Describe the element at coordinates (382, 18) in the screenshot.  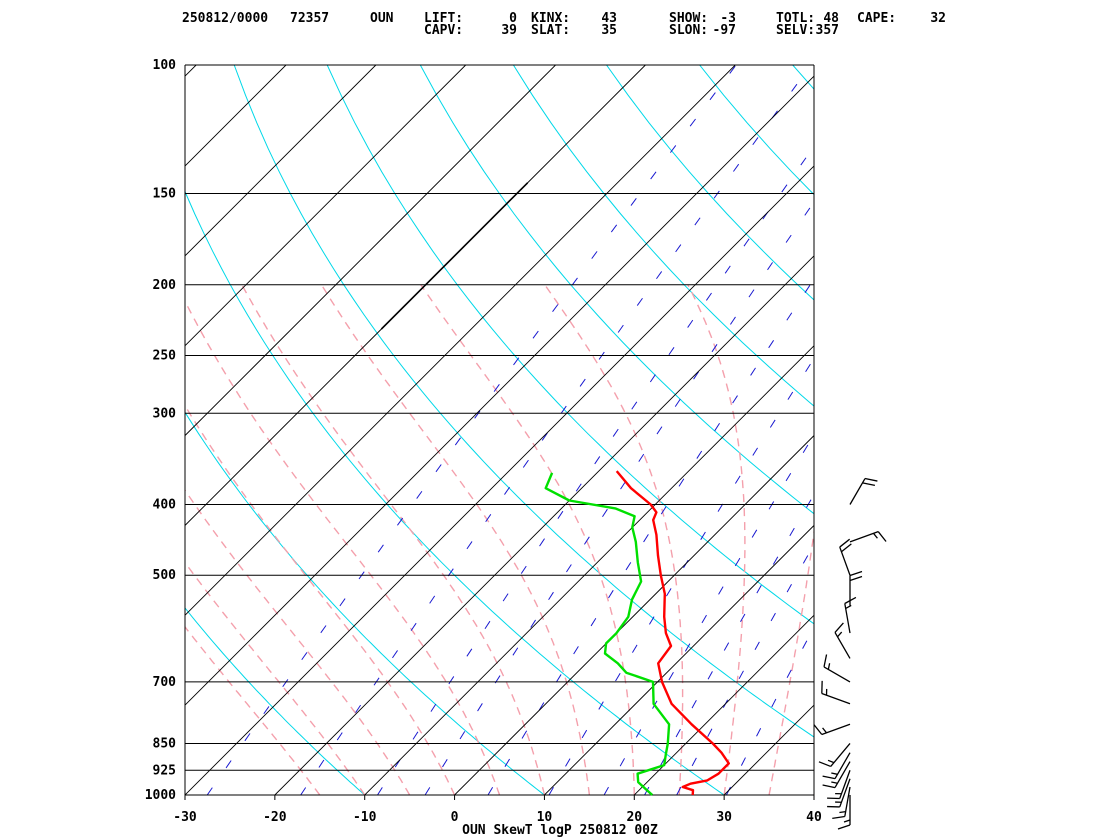
I see `header-field: OUN` at that location.